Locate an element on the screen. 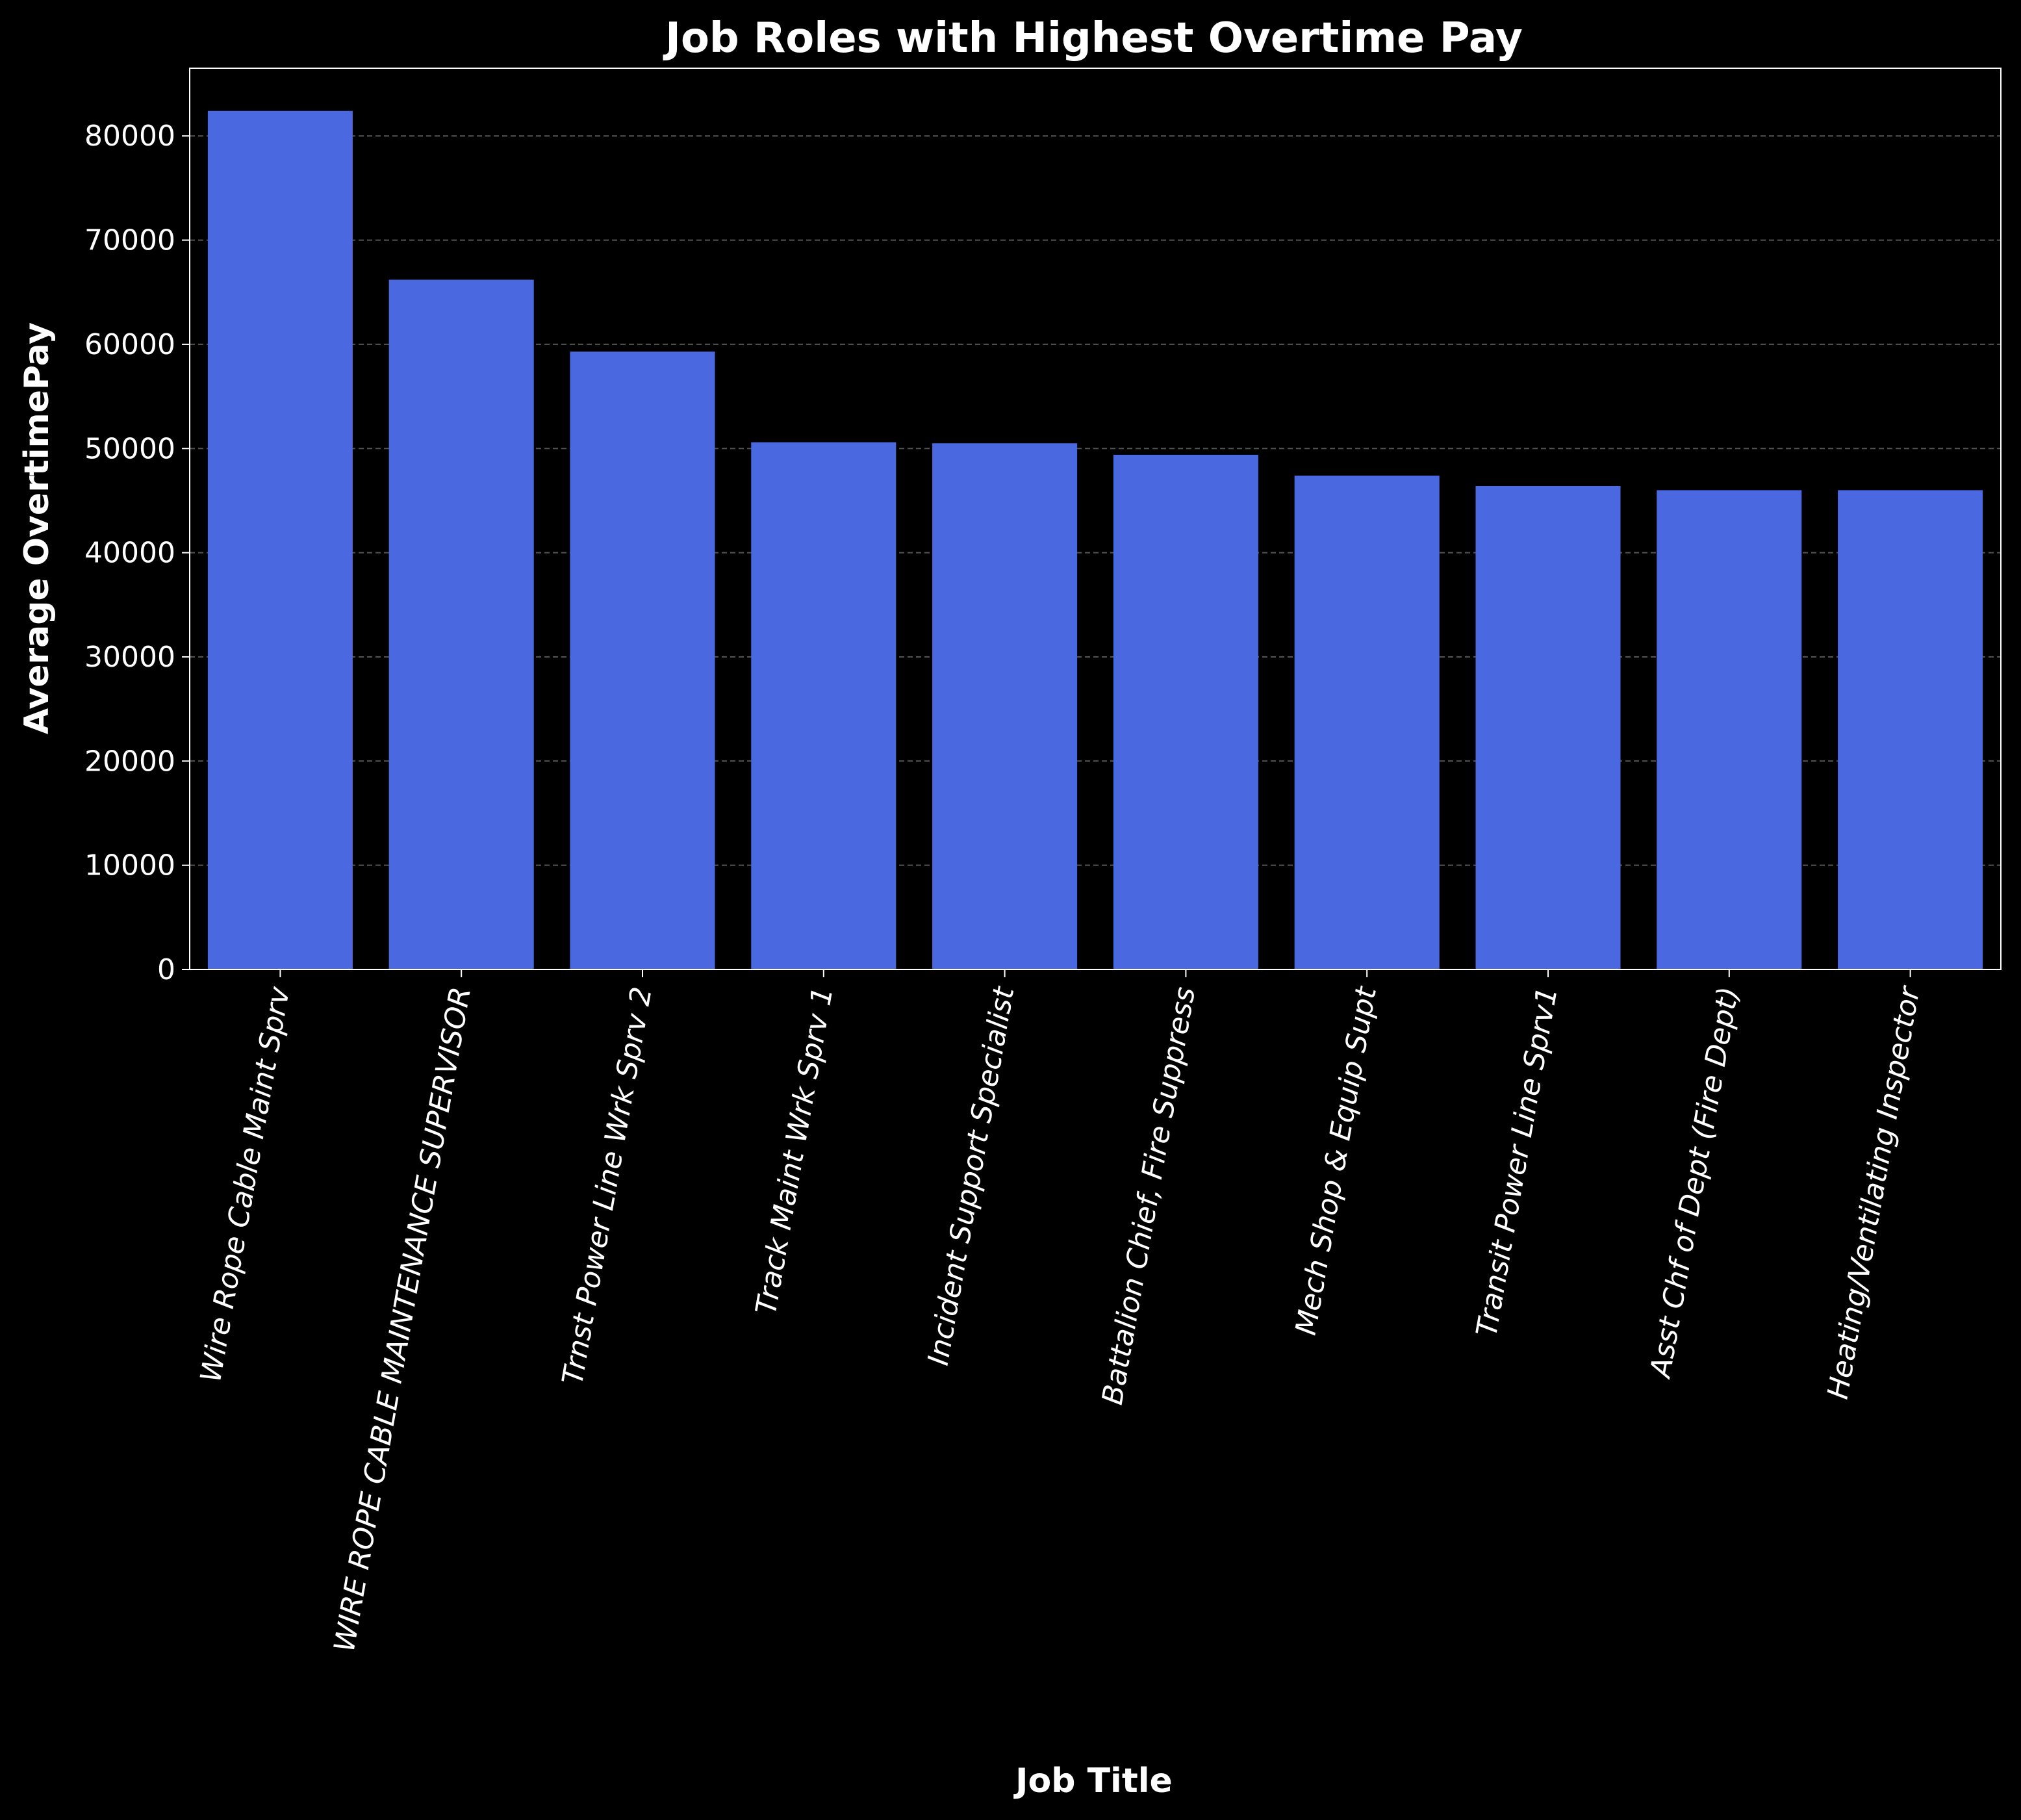 The width and height of the screenshot is (2021, 1820). y-axis-label: Average OvertimePay is located at coordinates (37, 528).